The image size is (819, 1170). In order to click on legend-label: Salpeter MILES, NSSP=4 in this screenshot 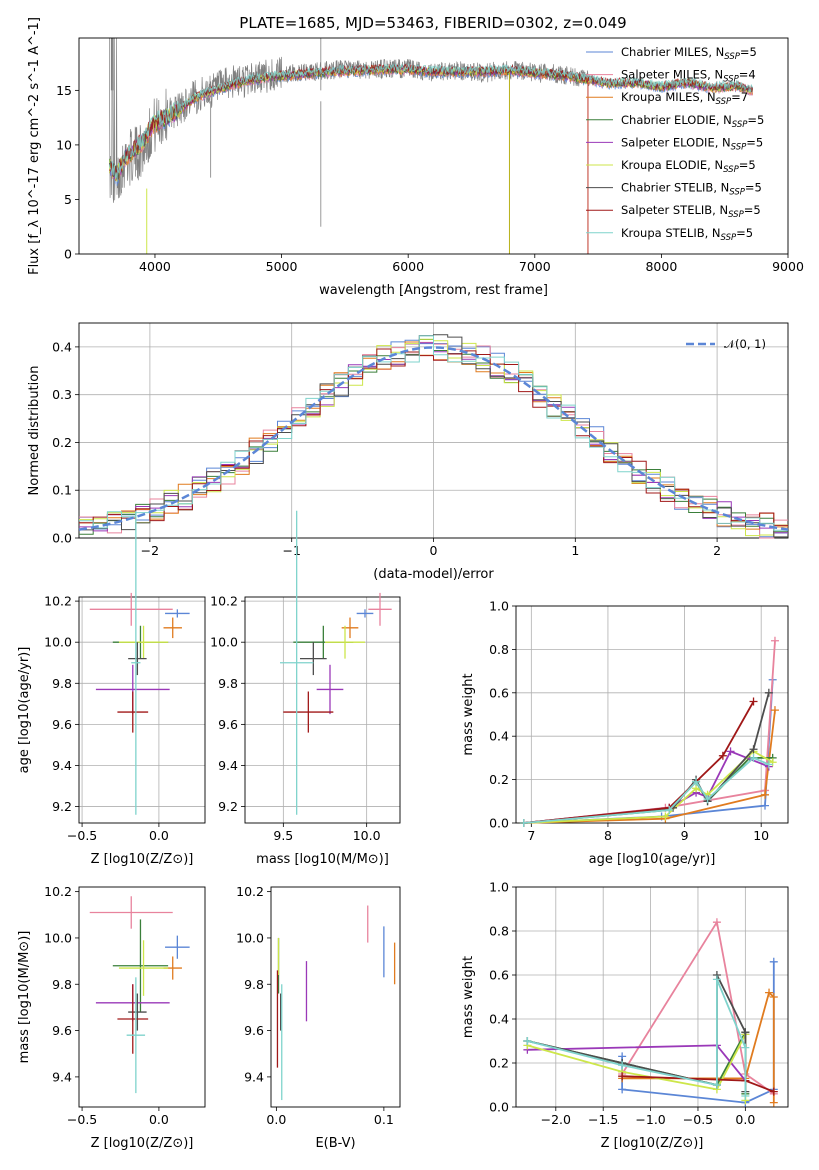, I will do `click(688, 76)`.